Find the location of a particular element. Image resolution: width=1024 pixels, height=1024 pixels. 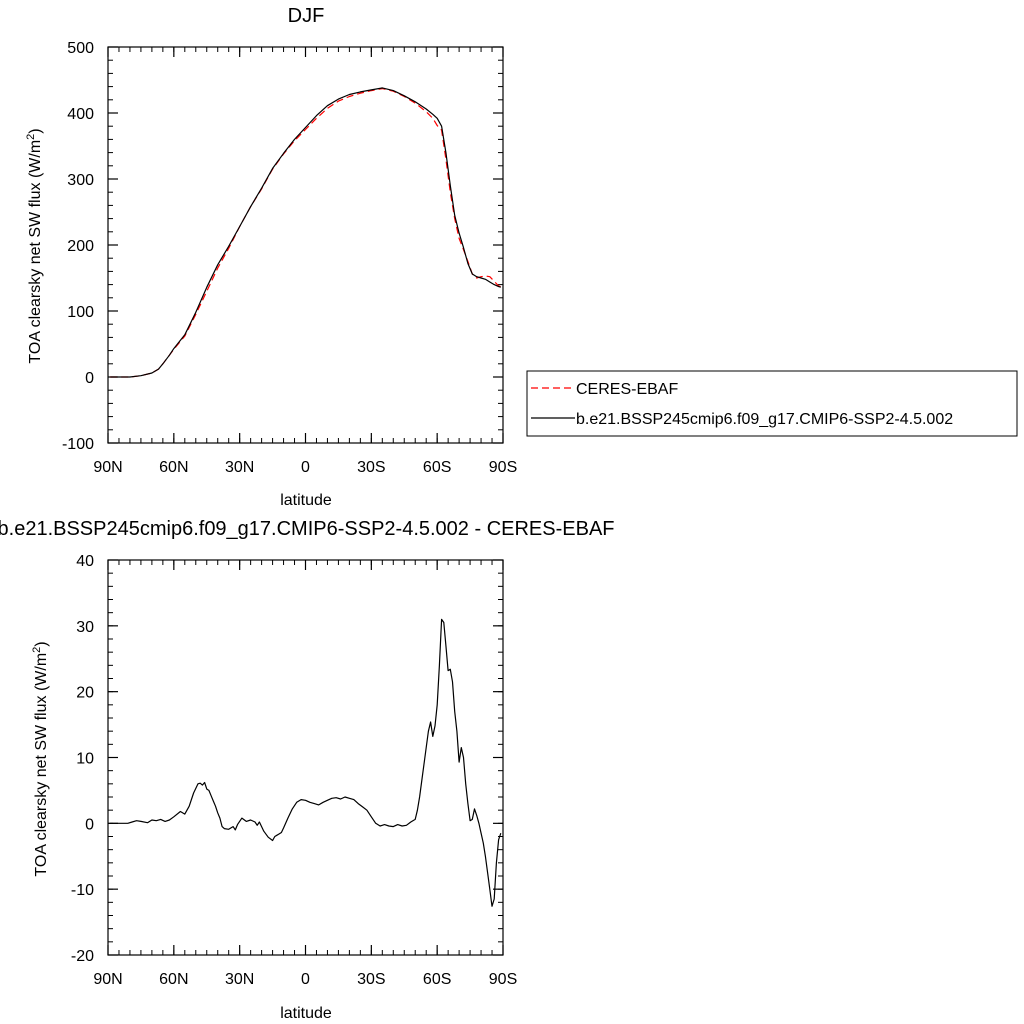

bottom-y-tick-label: 10 is located at coordinates (85, 759).